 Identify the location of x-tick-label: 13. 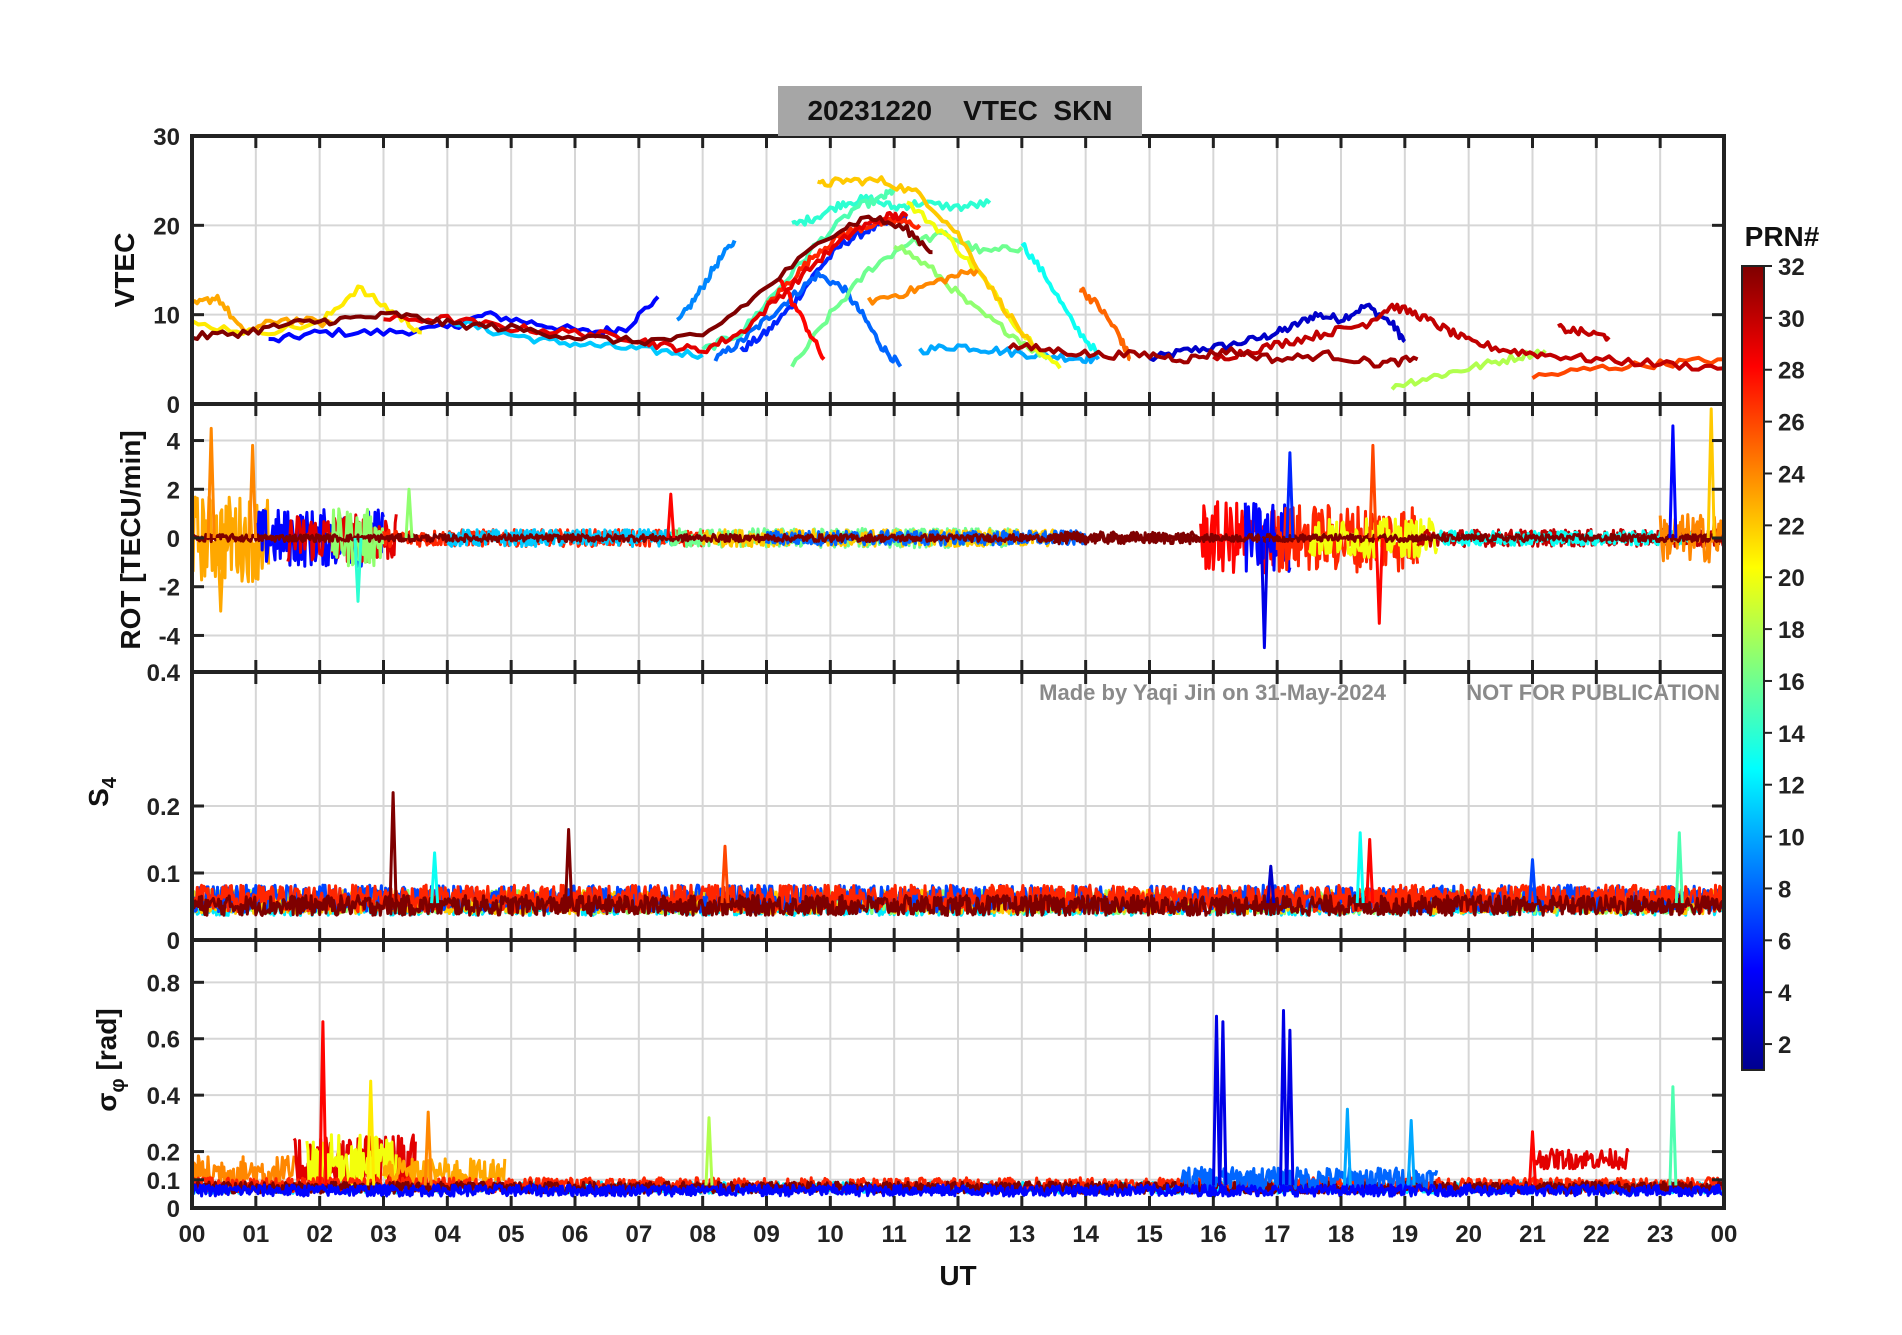
(1021, 1234).